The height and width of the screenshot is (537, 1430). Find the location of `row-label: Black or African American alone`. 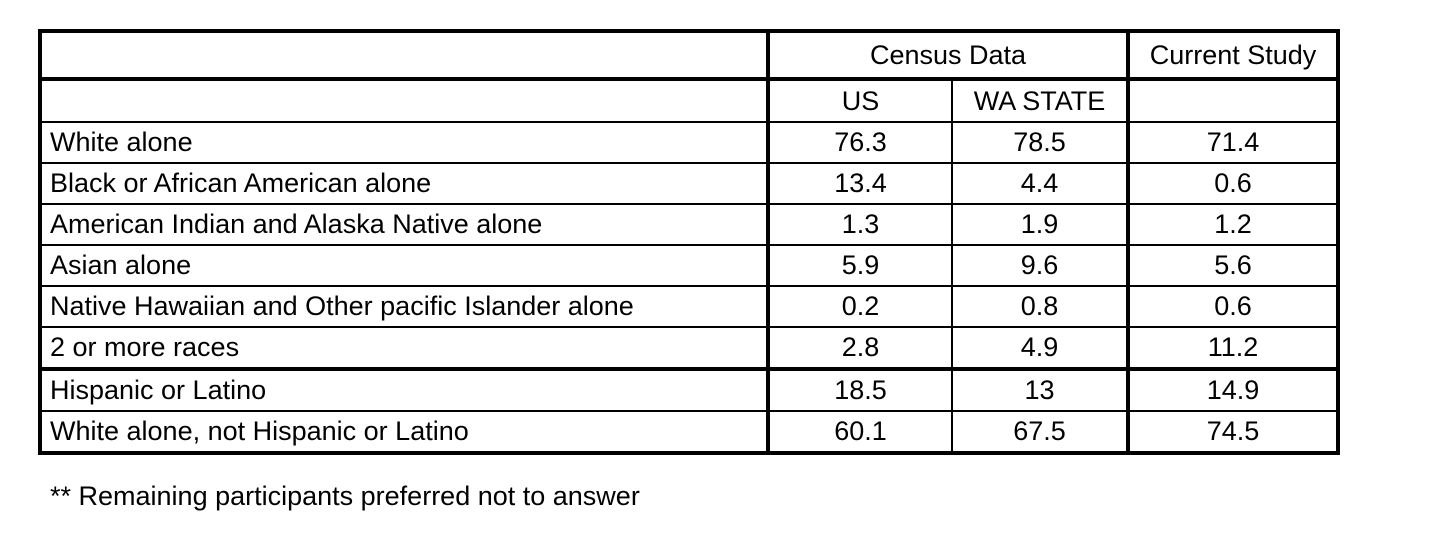

row-label: Black or African American alone is located at coordinates (404, 183).